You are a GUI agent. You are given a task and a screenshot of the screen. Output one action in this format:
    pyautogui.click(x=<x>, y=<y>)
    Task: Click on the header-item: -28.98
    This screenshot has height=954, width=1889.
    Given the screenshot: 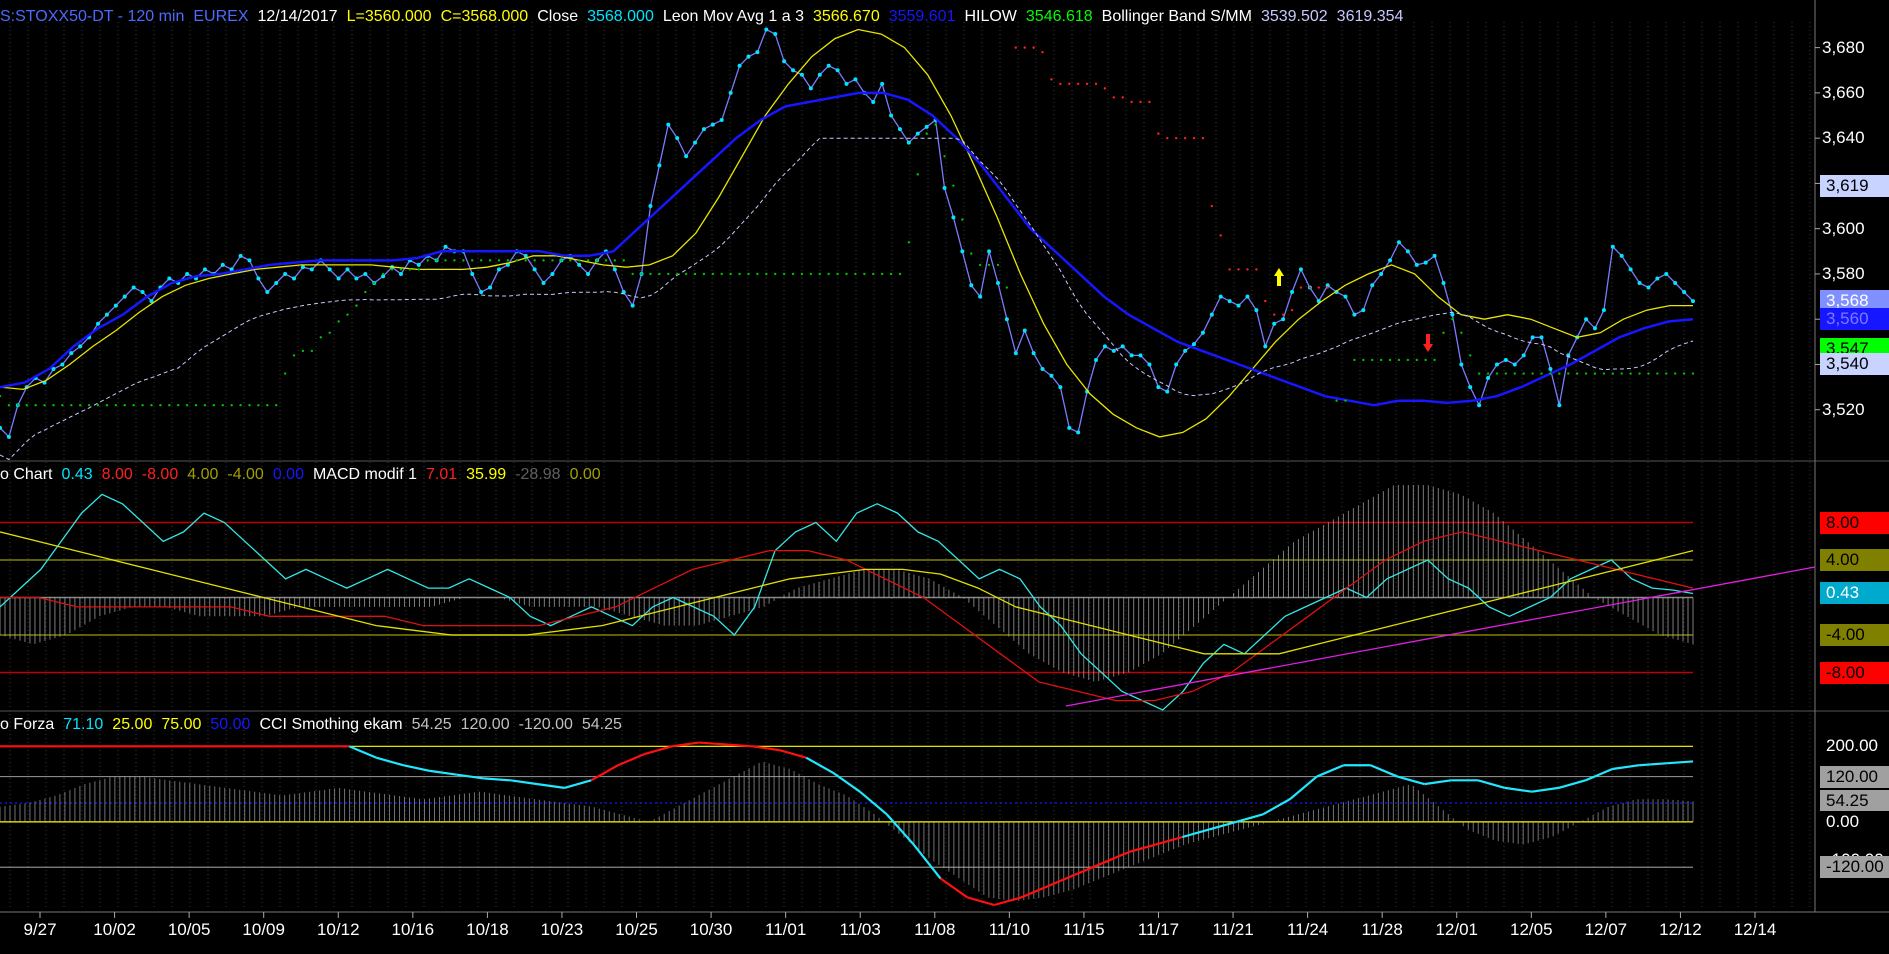 What is the action you would take?
    pyautogui.click(x=538, y=474)
    